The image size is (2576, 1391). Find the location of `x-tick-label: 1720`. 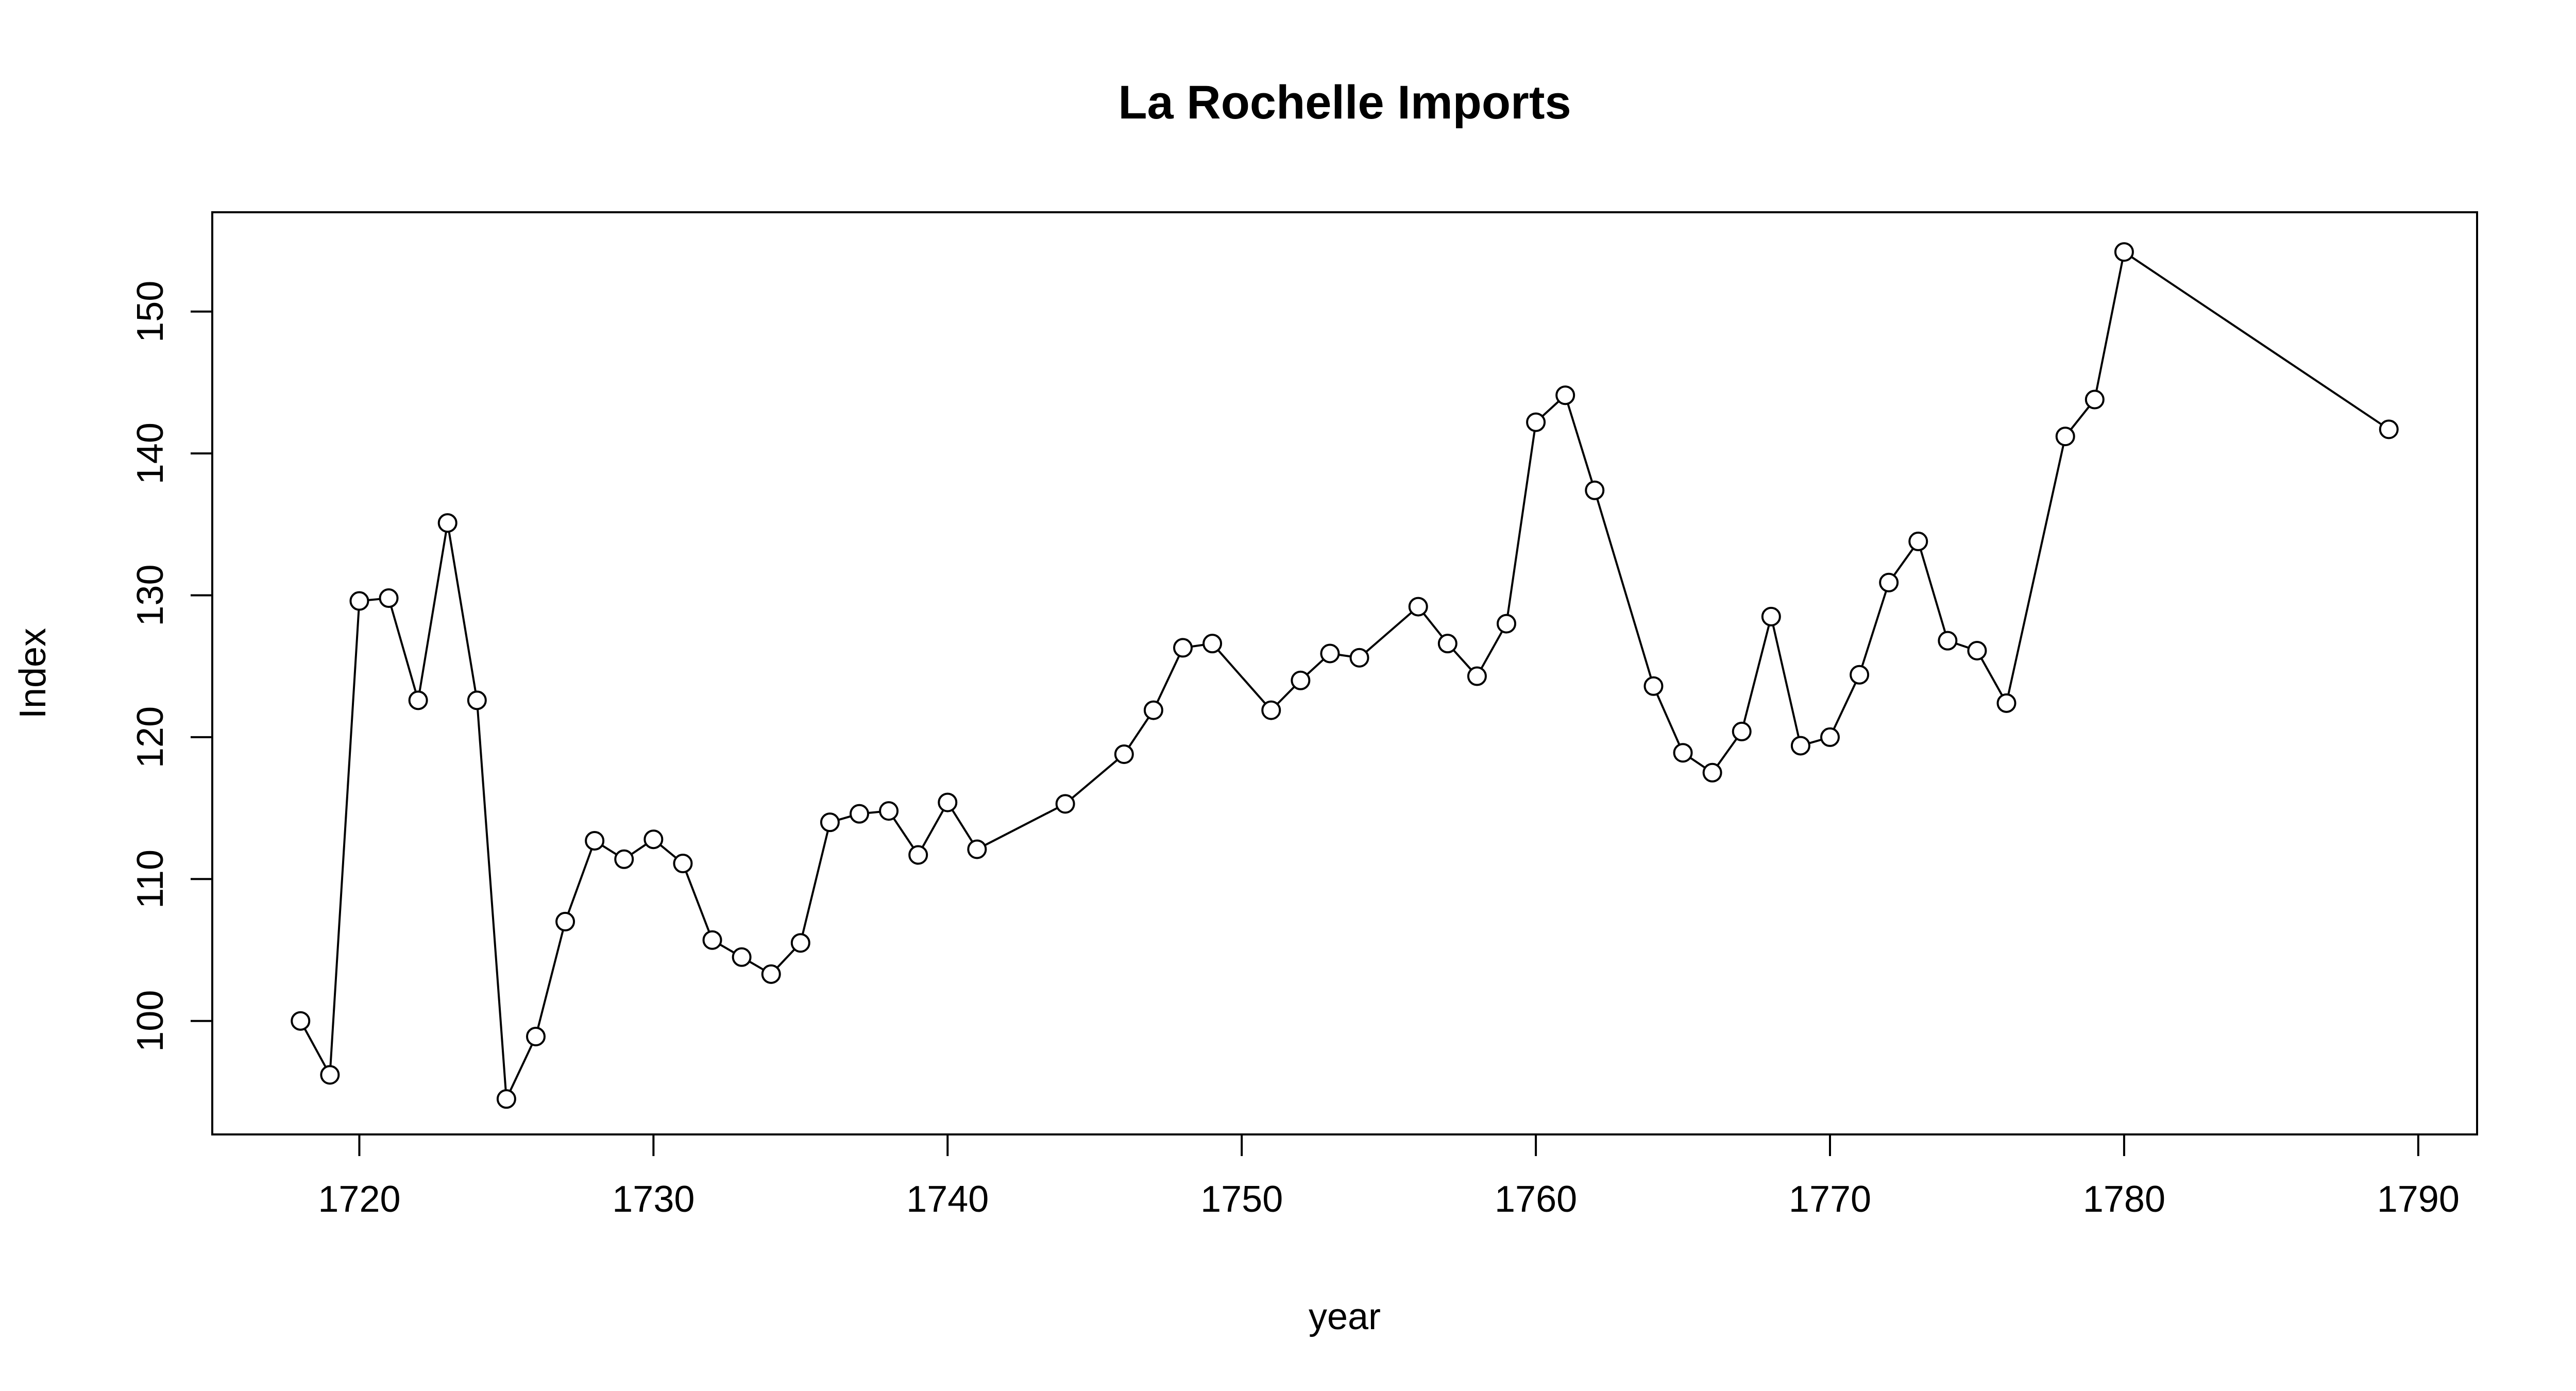

x-tick-label: 1720 is located at coordinates (359, 1199).